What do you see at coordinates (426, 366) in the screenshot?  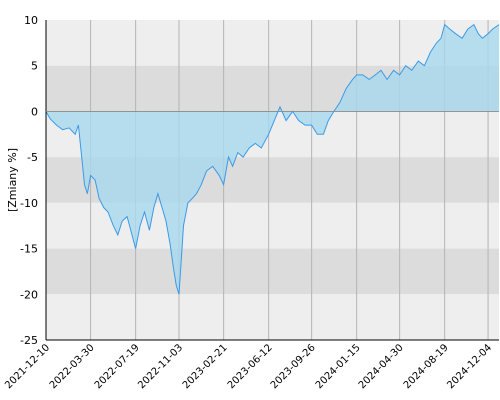 I see `x-tick-label: 2024-08-19` at bounding box center [426, 366].